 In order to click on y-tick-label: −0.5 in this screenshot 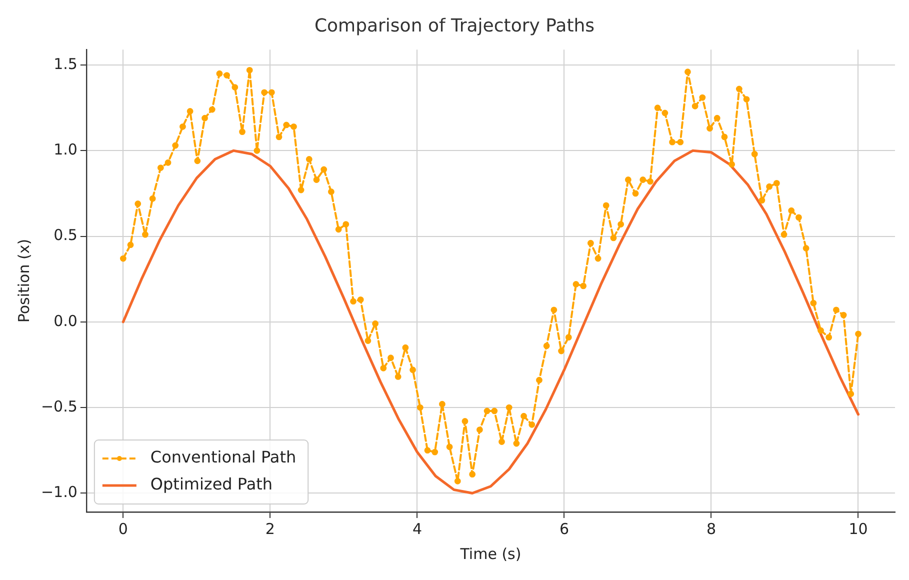, I will do `click(59, 406)`.